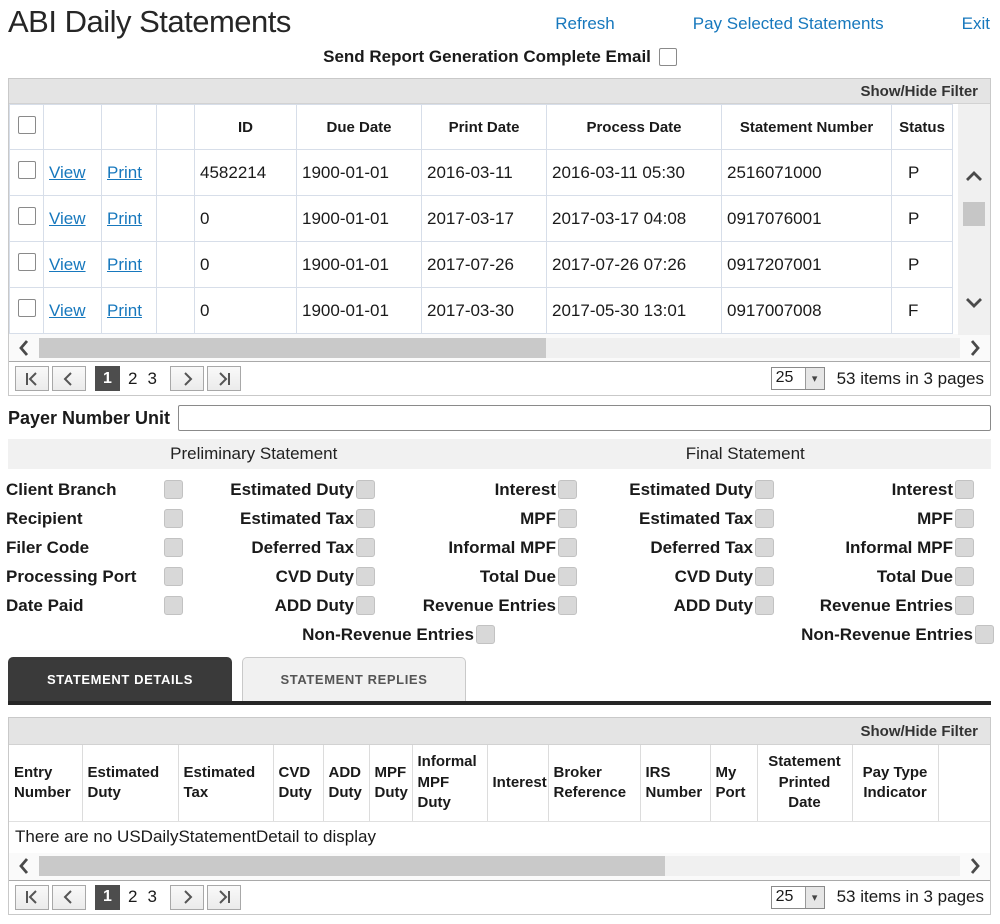 The height and width of the screenshot is (924, 1000). I want to click on final-cvd-duty-checkbox, so click(764, 576).